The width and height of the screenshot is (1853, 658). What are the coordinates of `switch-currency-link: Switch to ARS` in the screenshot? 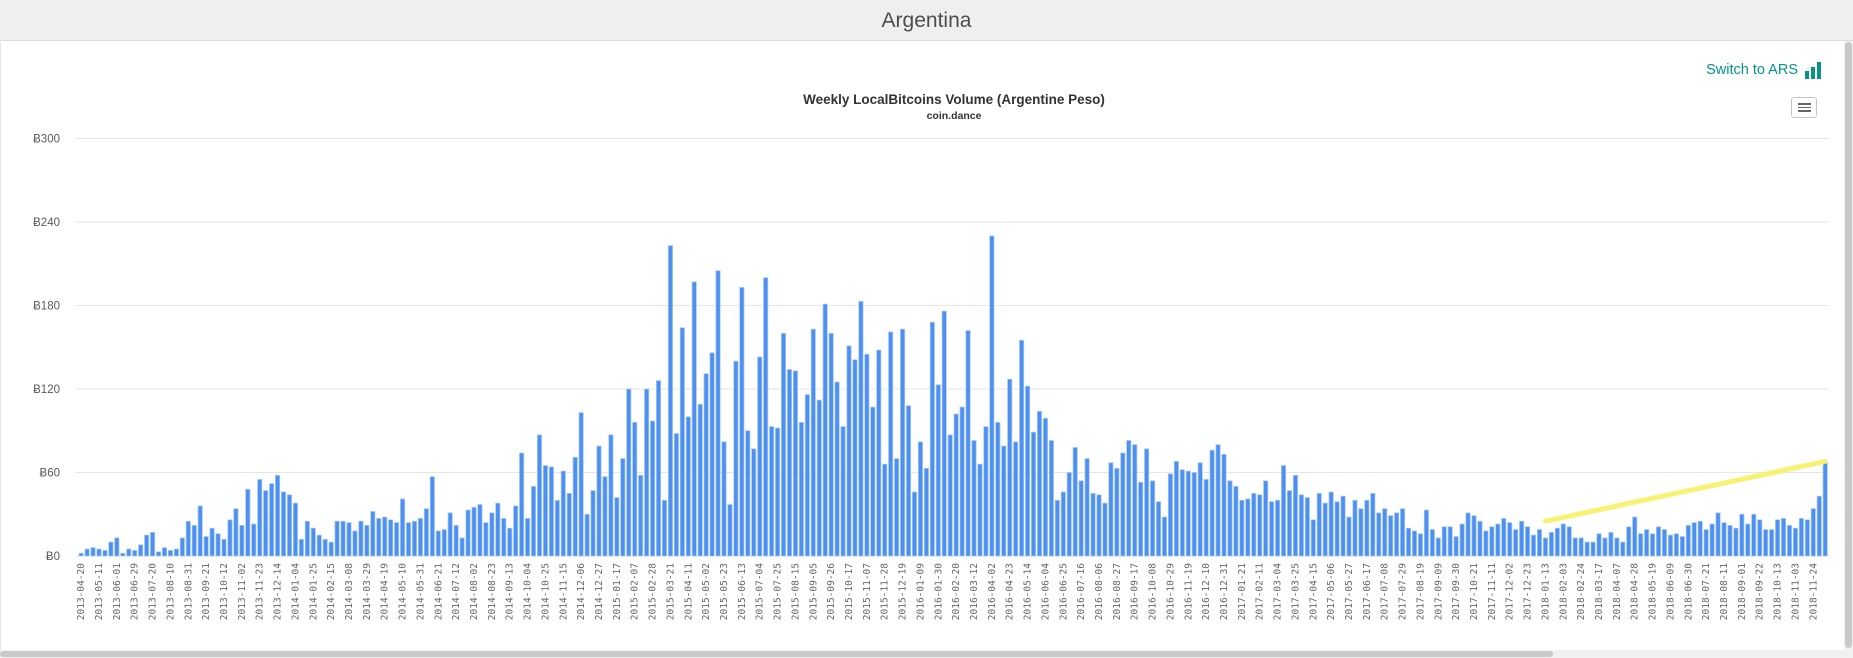 It's located at (1763, 70).